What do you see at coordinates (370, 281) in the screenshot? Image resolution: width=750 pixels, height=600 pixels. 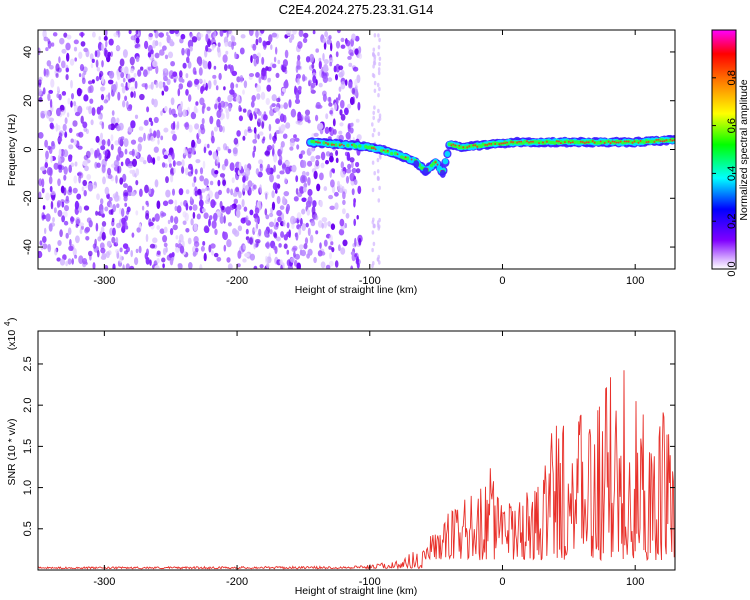 I see `heatmap-x-tick-label: -100` at bounding box center [370, 281].